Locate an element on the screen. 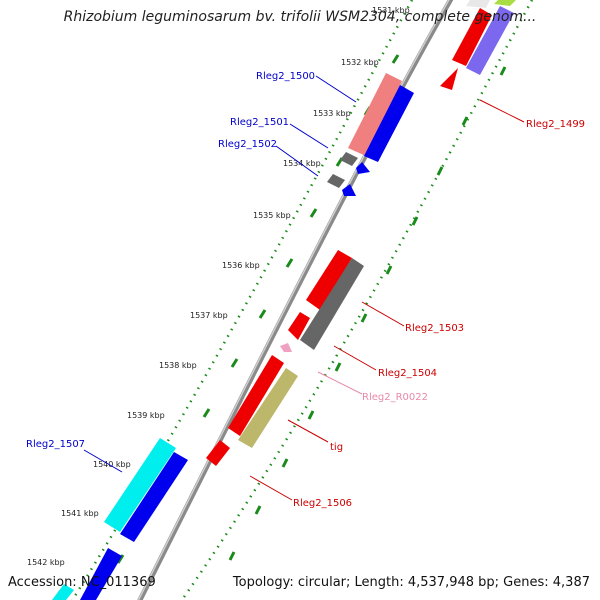 The image size is (600, 600). gene-label-rleg2-1502: Rleg2_1502 is located at coordinates (247, 144).